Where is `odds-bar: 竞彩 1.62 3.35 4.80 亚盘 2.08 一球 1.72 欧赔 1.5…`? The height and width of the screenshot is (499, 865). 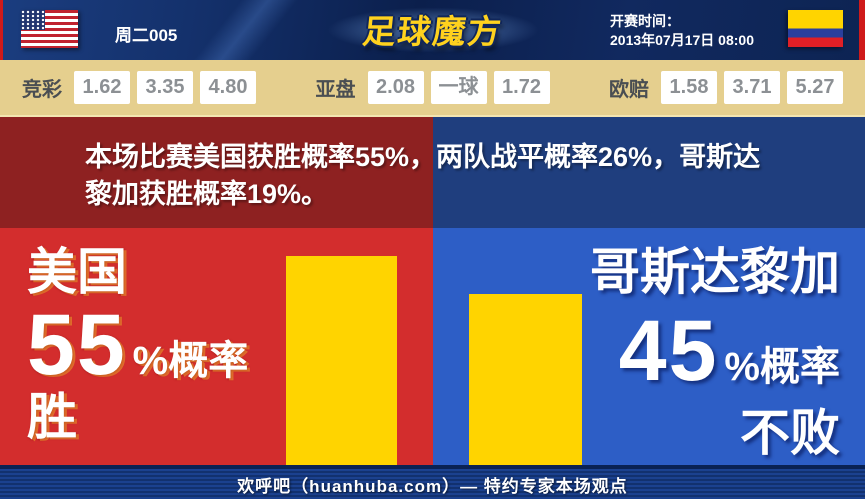
odds-bar: 竞彩 1.62 3.35 4.80 亚盘 2.08 一球 1.72 欧赔 1.5… is located at coordinates (432, 88).